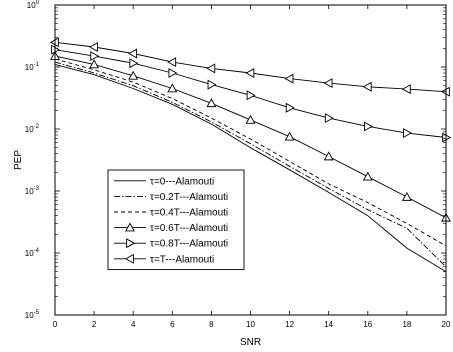 This screenshot has width=453, height=352. What do you see at coordinates (250, 342) in the screenshot?
I see `x-axis-title: SNR` at bounding box center [250, 342].